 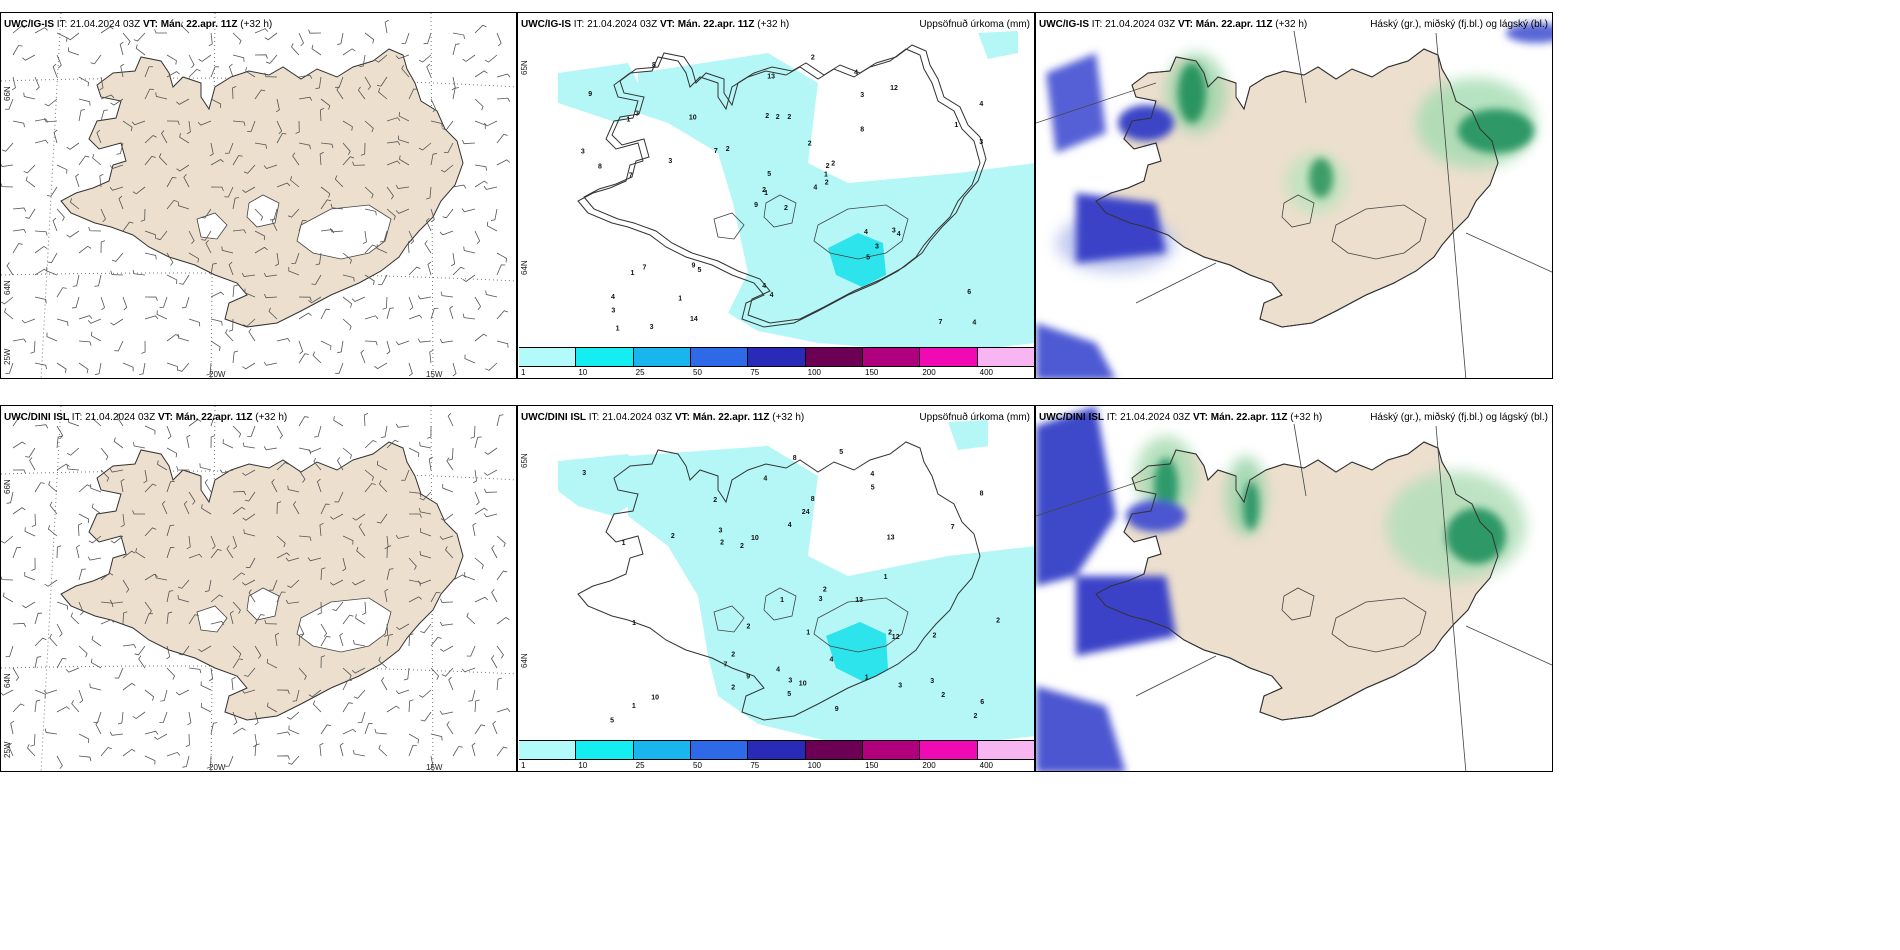 I want to click on precip-value-label: 9, so click(x=590, y=94).